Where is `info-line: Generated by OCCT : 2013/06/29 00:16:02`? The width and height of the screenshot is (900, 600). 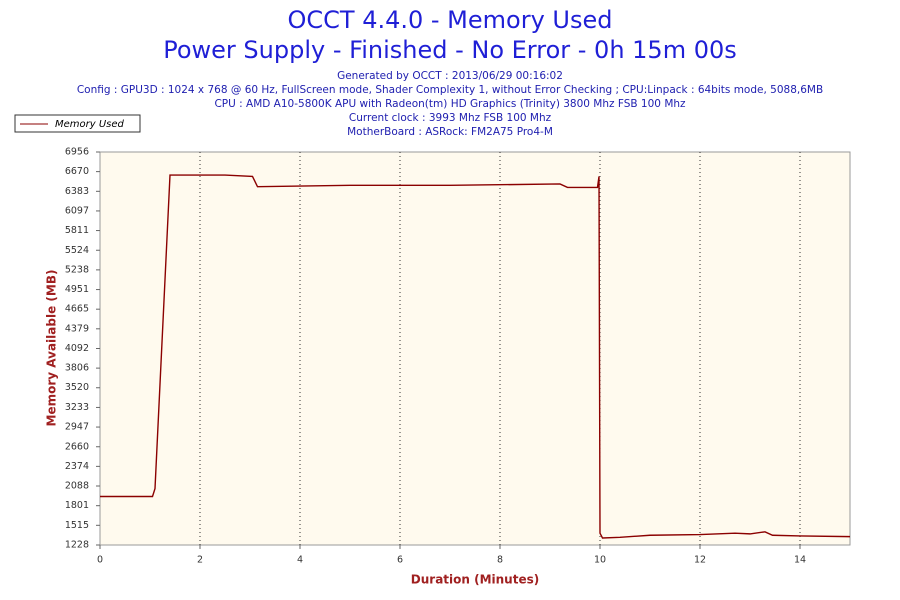 info-line: Generated by OCCT : 2013/06/29 00:16:02 is located at coordinates (450, 76).